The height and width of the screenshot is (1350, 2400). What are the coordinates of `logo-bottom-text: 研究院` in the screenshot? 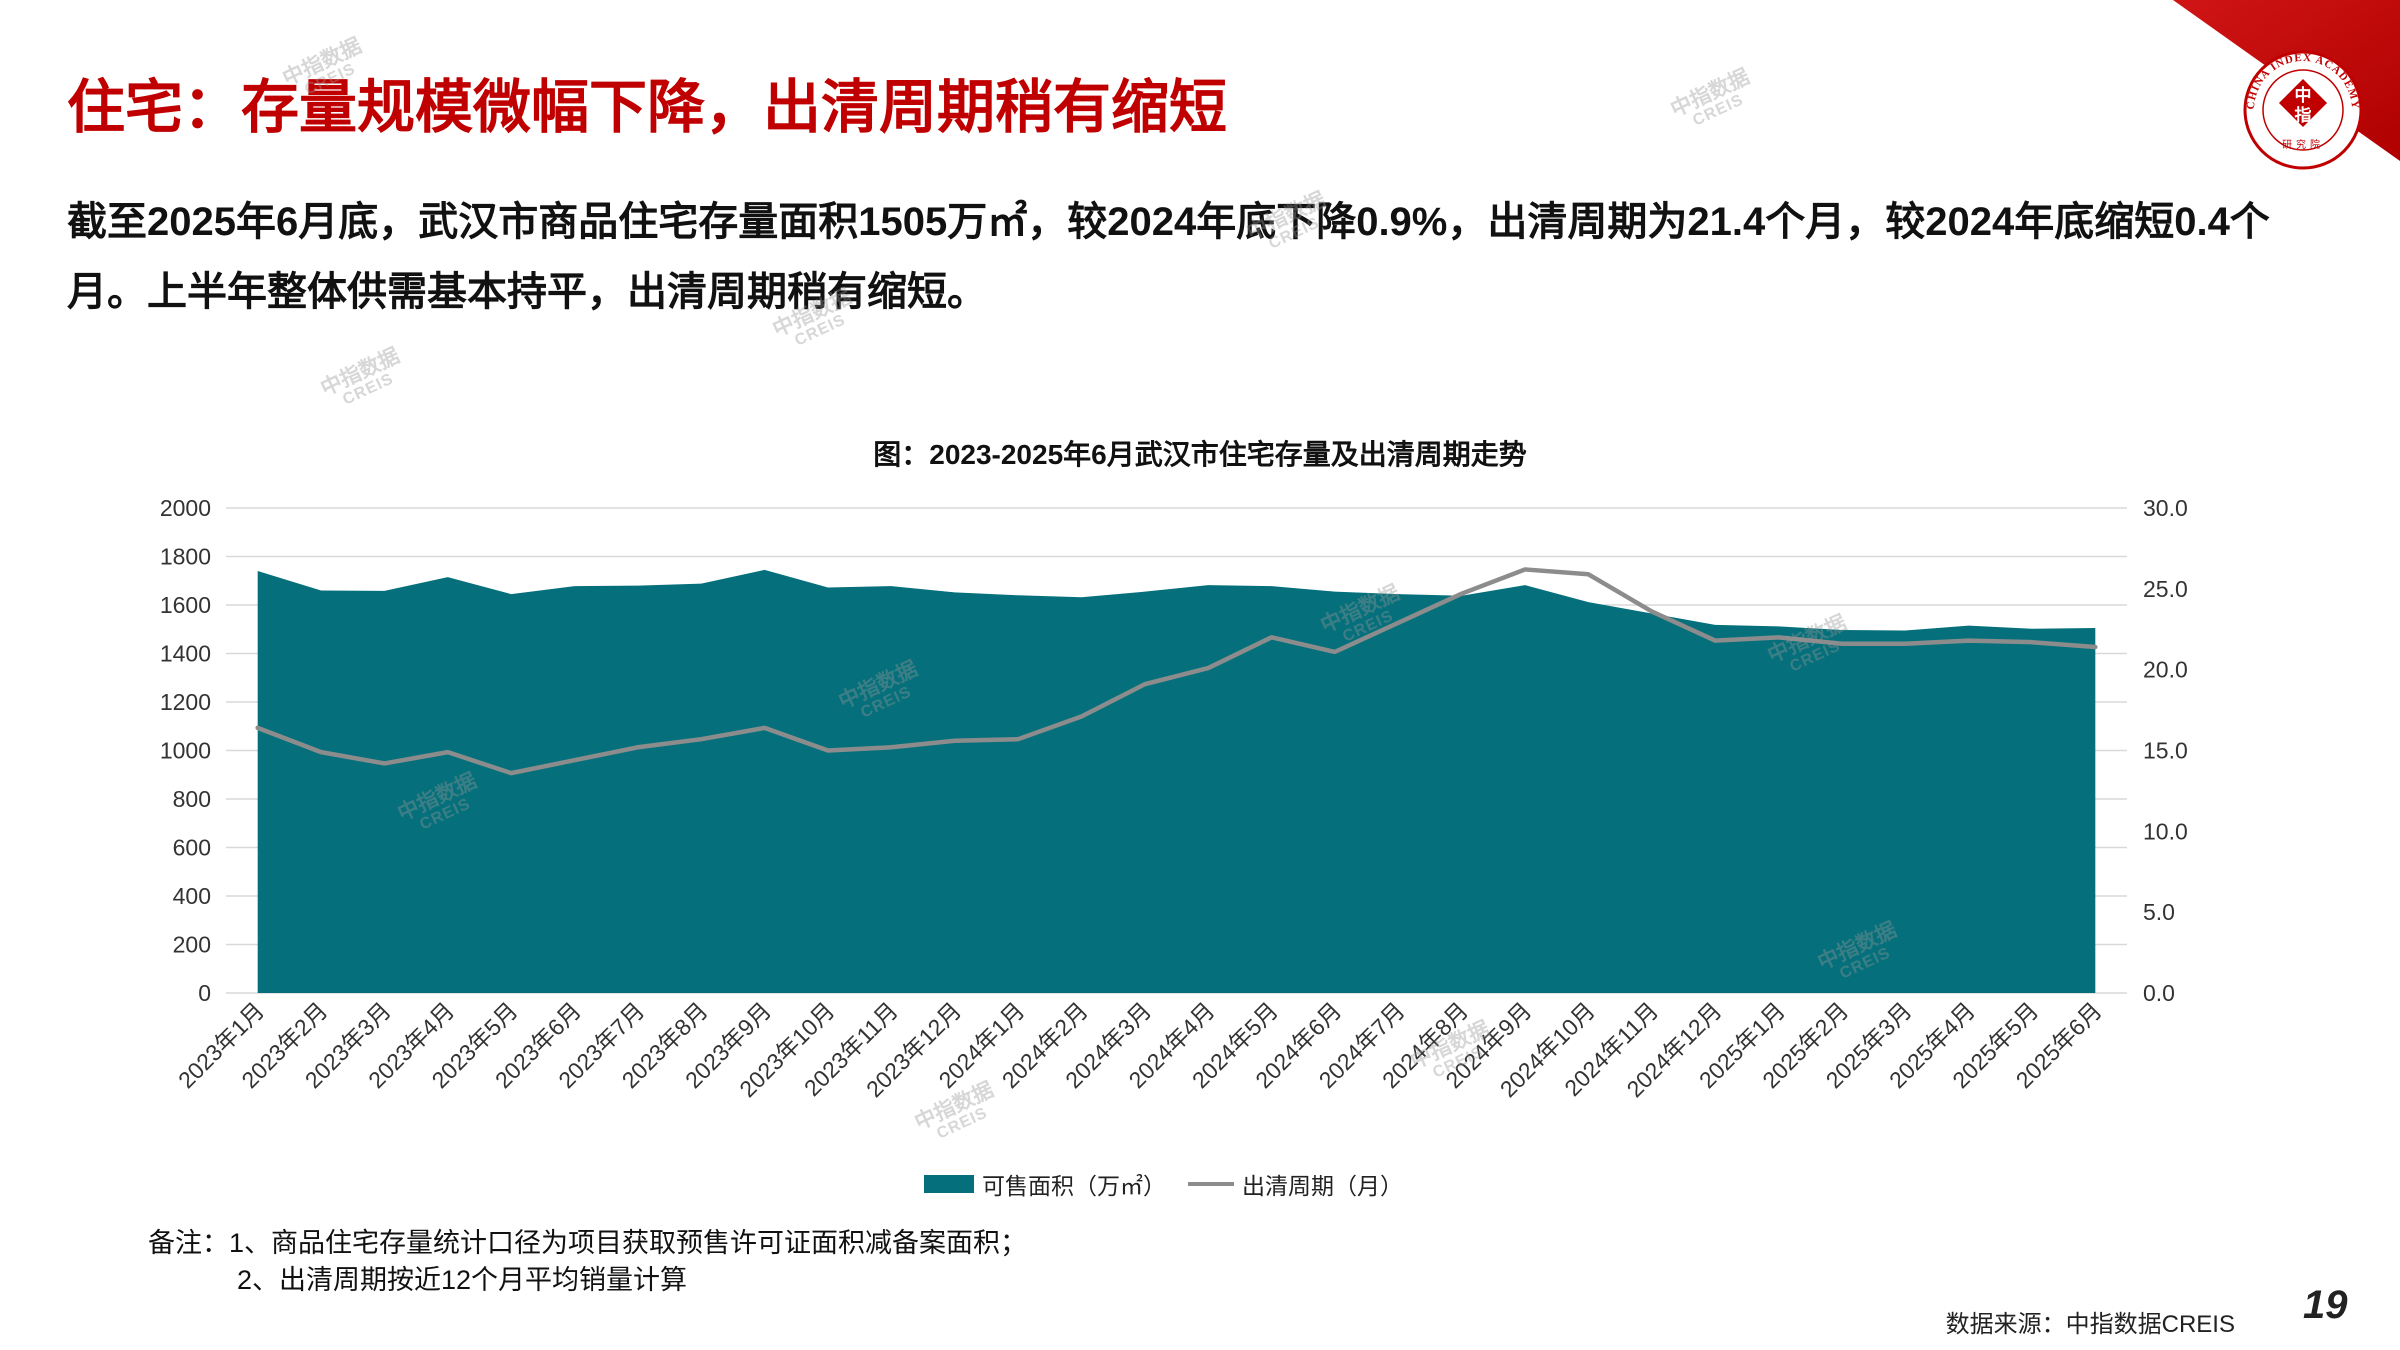 It's located at (2303, 144).